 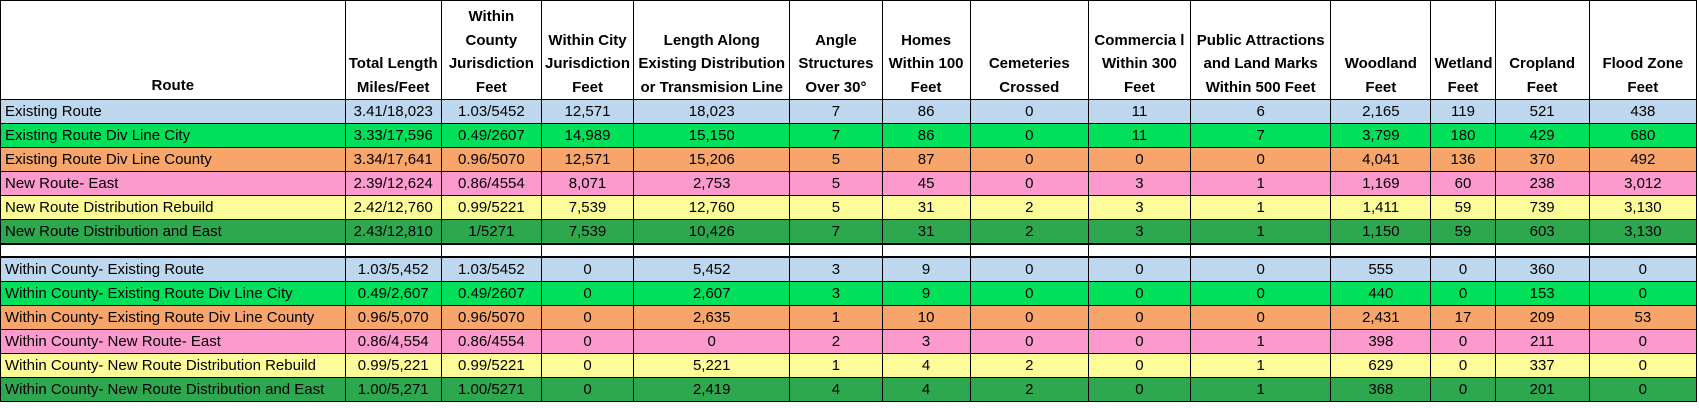 I want to click on cell-flood: 3,012, so click(x=1643, y=183).